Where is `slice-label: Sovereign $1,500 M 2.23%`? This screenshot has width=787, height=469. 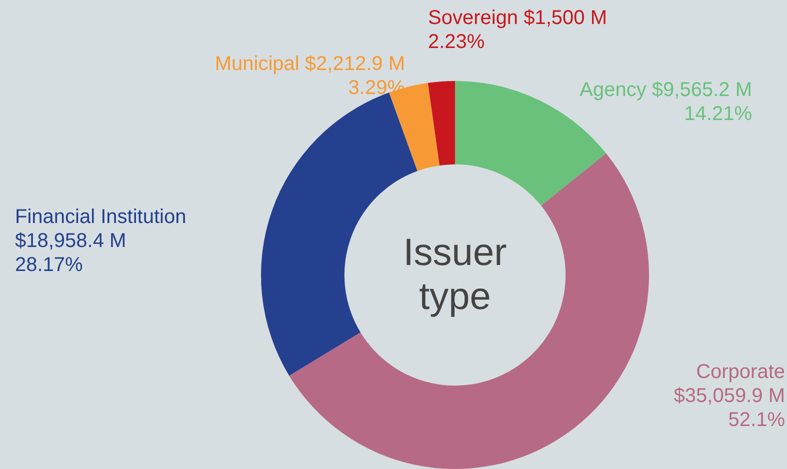 slice-label: Sovereign $1,500 M 2.23% is located at coordinates (518, 30).